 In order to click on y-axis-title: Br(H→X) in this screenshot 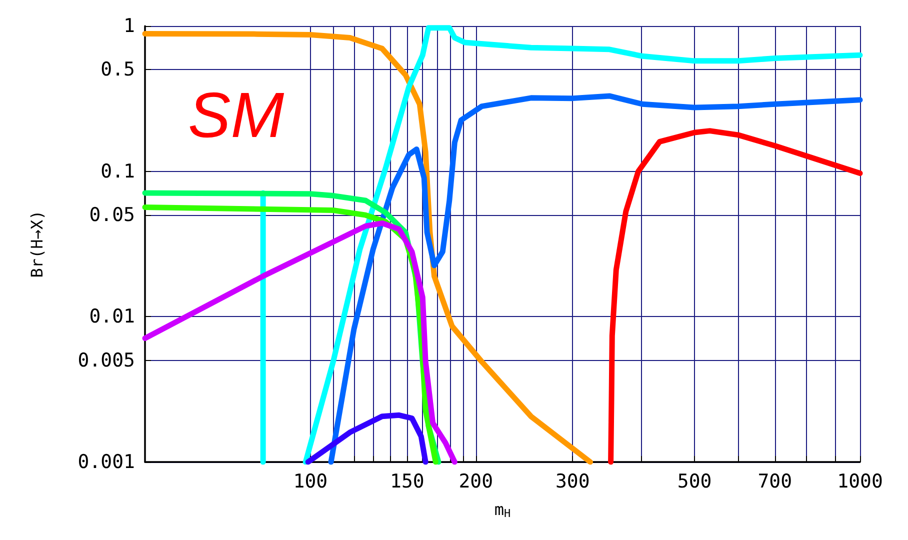, I will do `click(37, 244)`.